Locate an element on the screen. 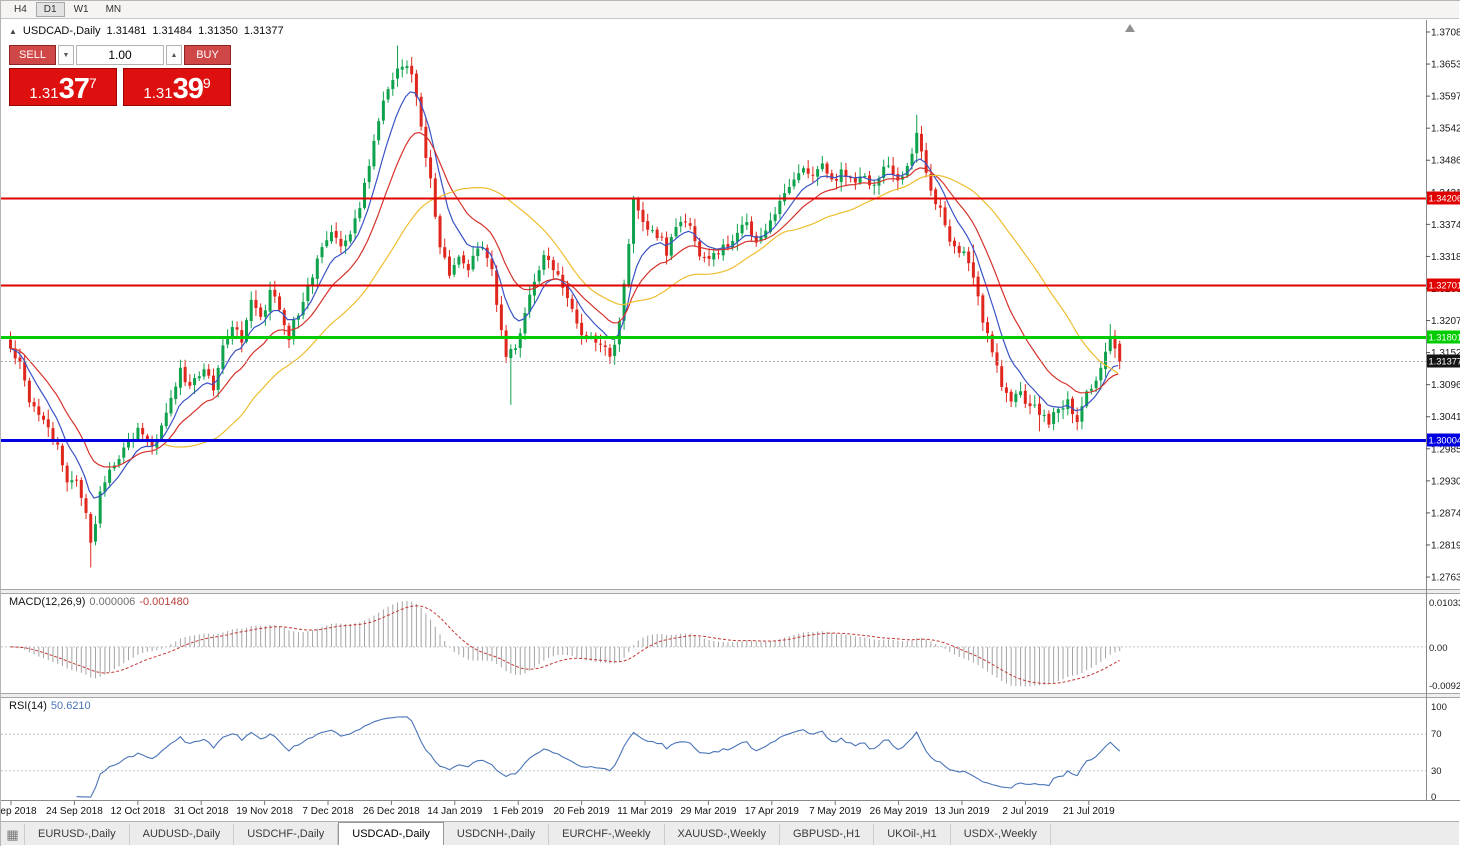 The width and height of the screenshot is (1460, 846). svg-text: 0.0103311 is located at coordinates (1444, 603).